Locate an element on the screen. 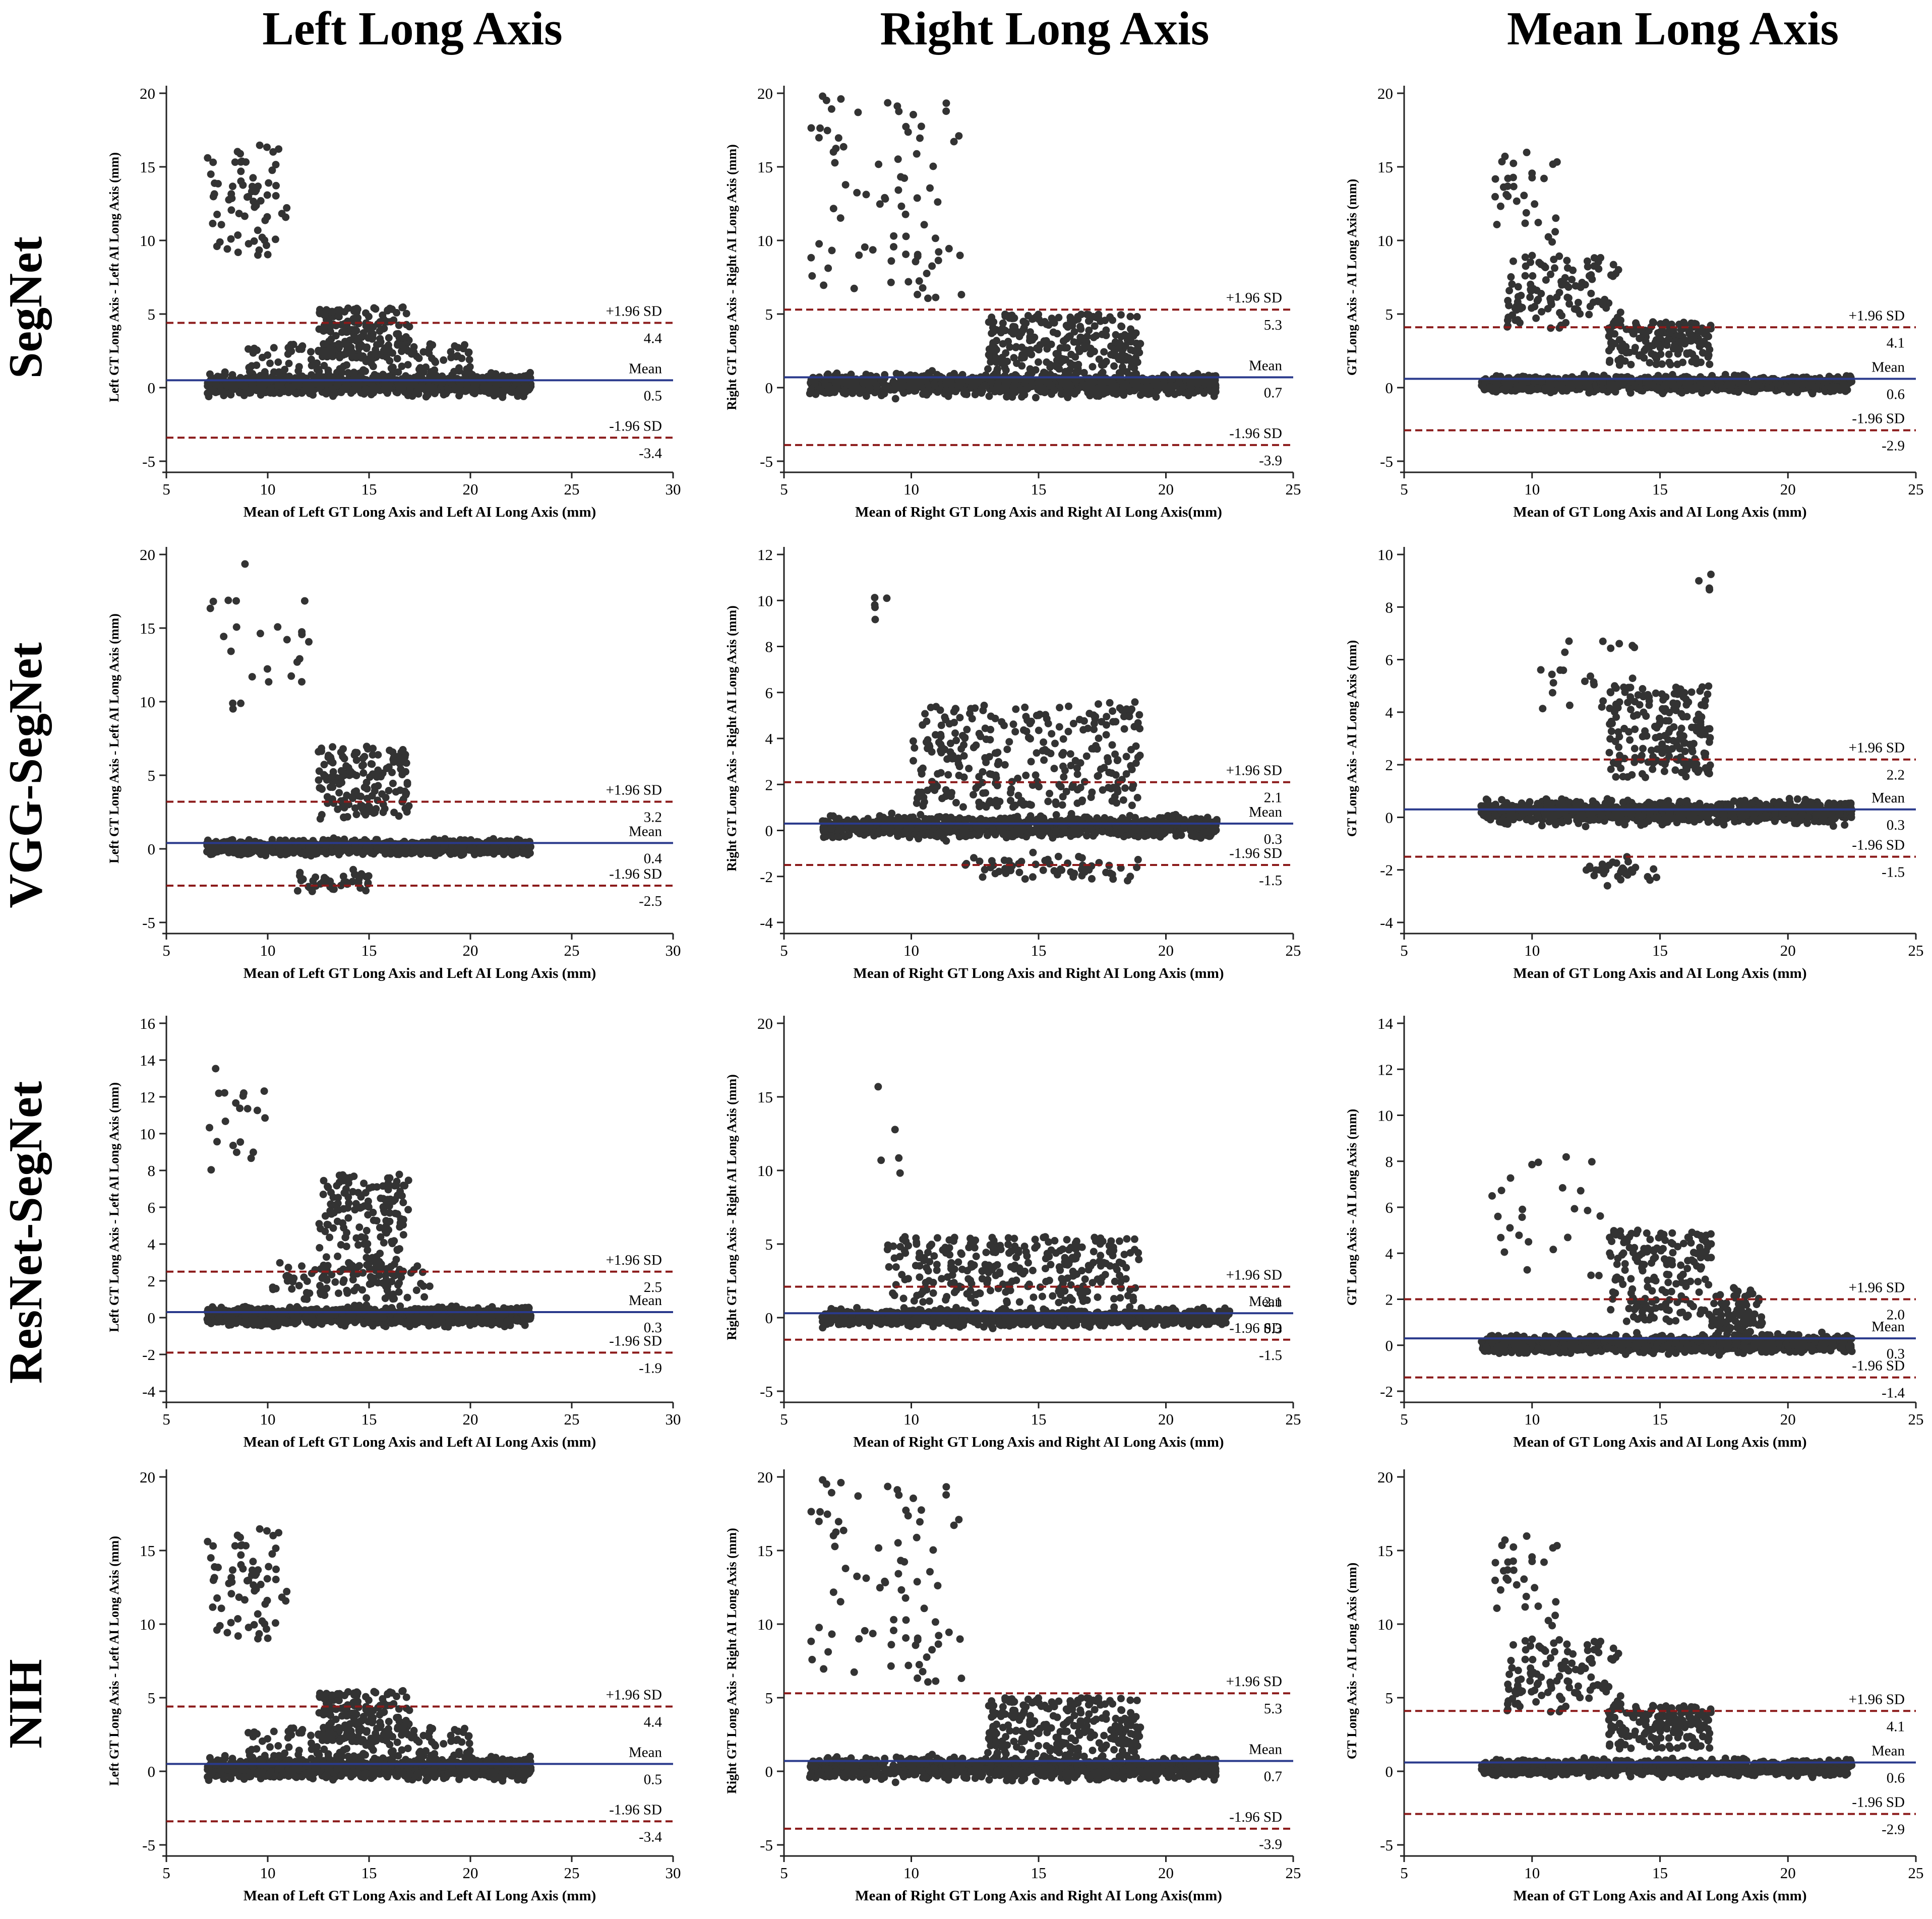 This screenshot has height=1919, width=1932. mean-value: 0.5 is located at coordinates (653, 396).